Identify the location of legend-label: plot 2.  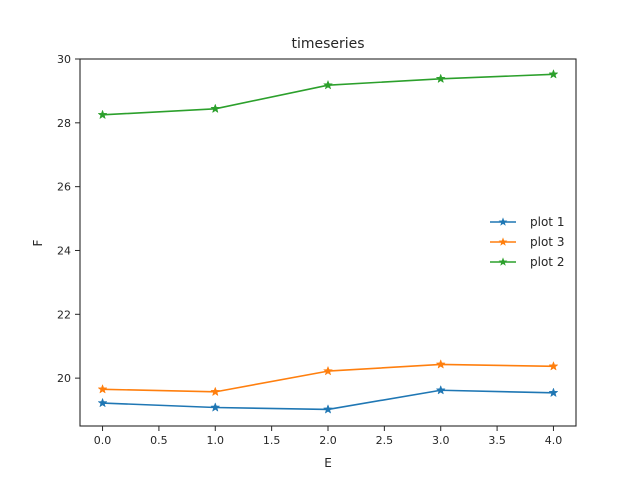
(547, 262).